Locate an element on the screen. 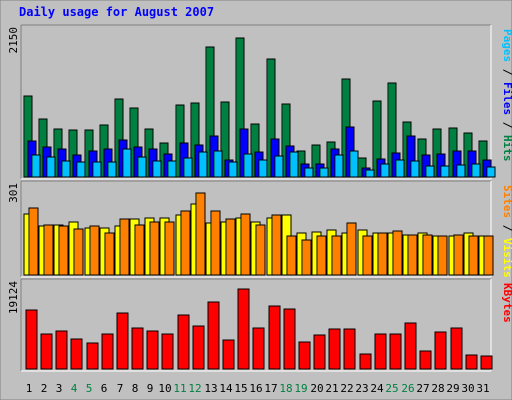  bar-pages-day-19-outline is located at coordinates (309, 172).